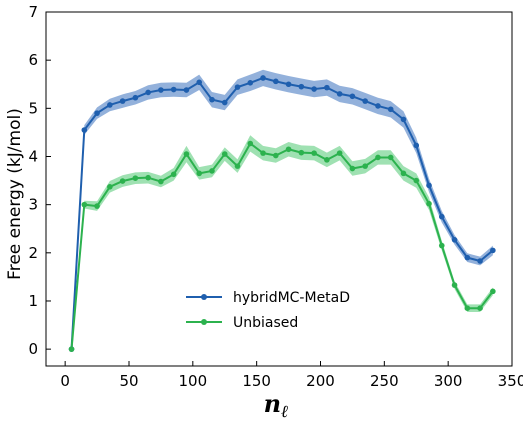 This screenshot has width=523, height=425. Describe the element at coordinates (33, 156) in the screenshot. I see `y-tick-label: 4` at that location.